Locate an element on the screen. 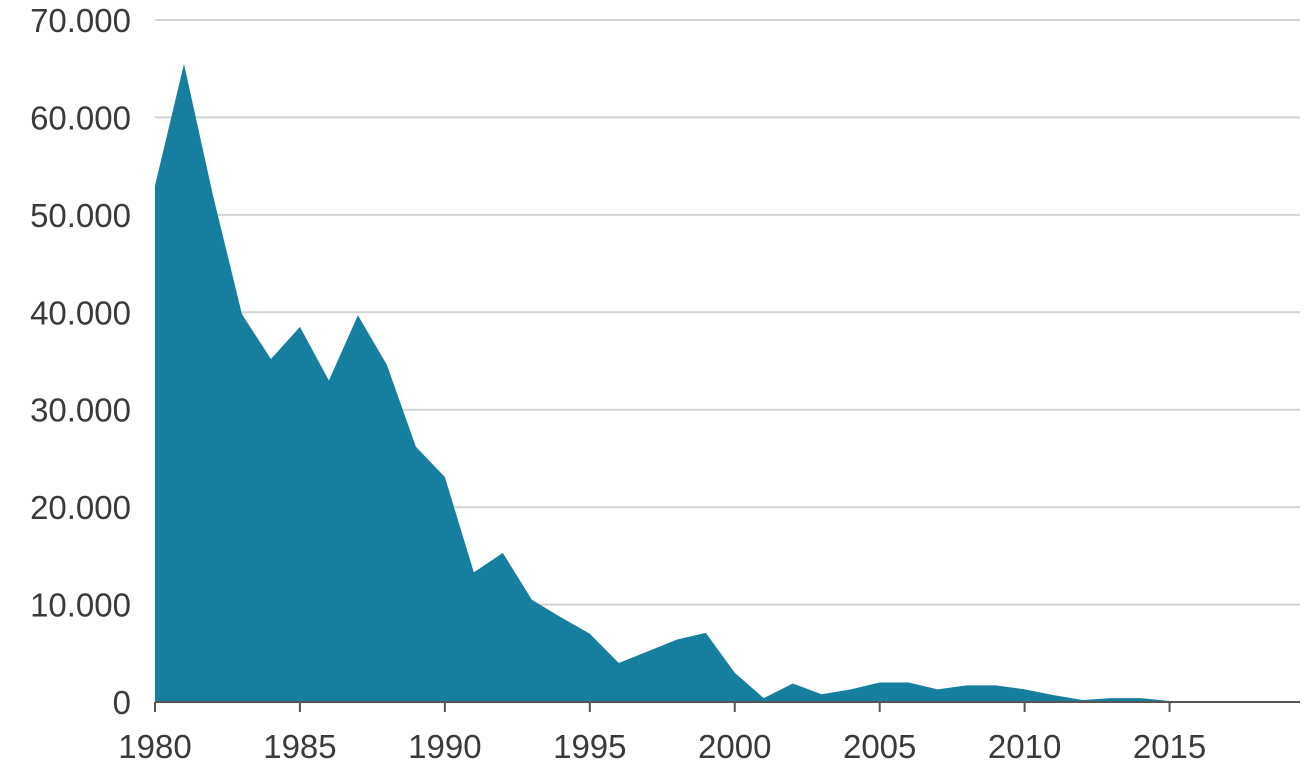 The height and width of the screenshot is (765, 1306). x-tick-label: 1990 is located at coordinates (444, 746).